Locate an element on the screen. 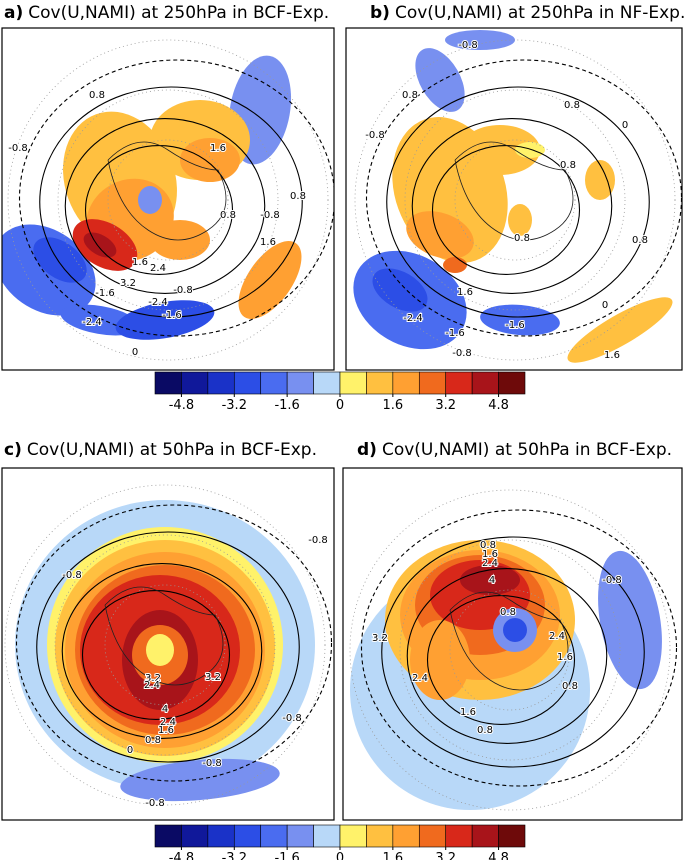  panel-label: c) is located at coordinates (13, 450).